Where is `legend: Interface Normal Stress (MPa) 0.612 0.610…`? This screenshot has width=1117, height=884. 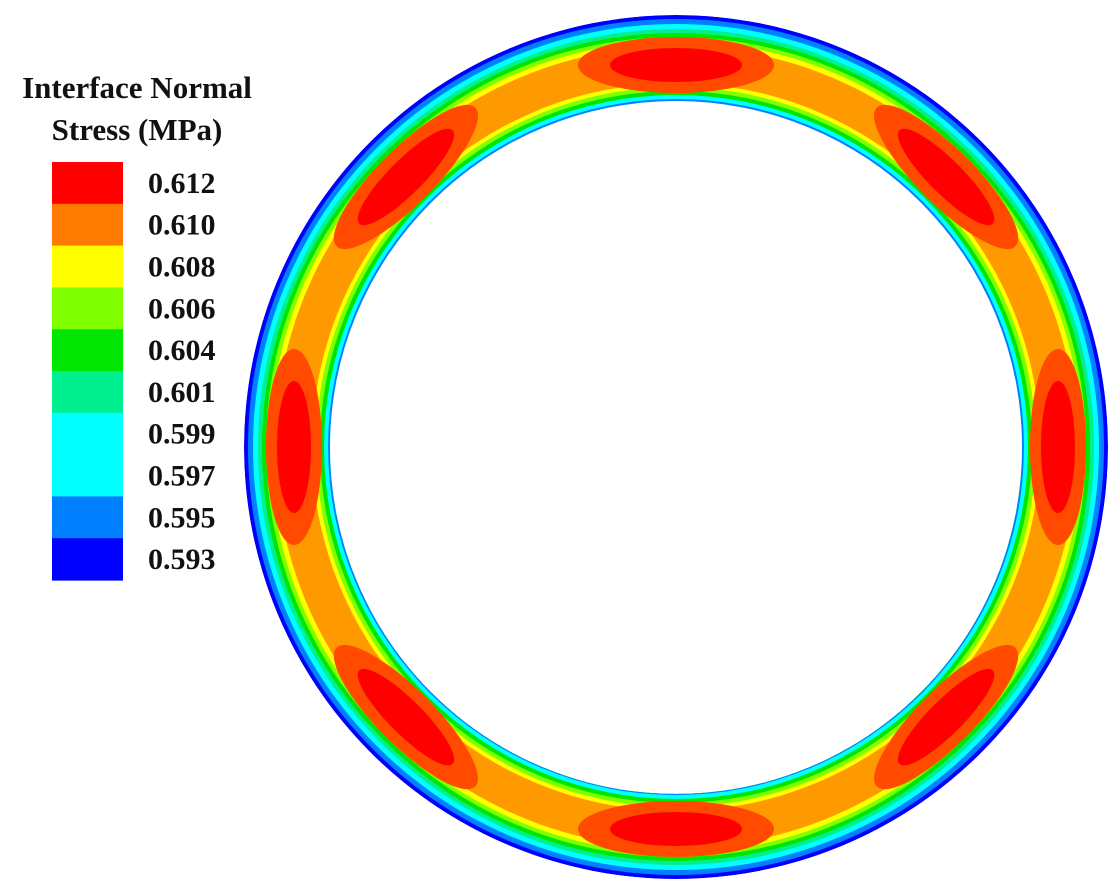
legend: Interface Normal Stress (MPa) 0.612 0.610… is located at coordinates (137, 325).